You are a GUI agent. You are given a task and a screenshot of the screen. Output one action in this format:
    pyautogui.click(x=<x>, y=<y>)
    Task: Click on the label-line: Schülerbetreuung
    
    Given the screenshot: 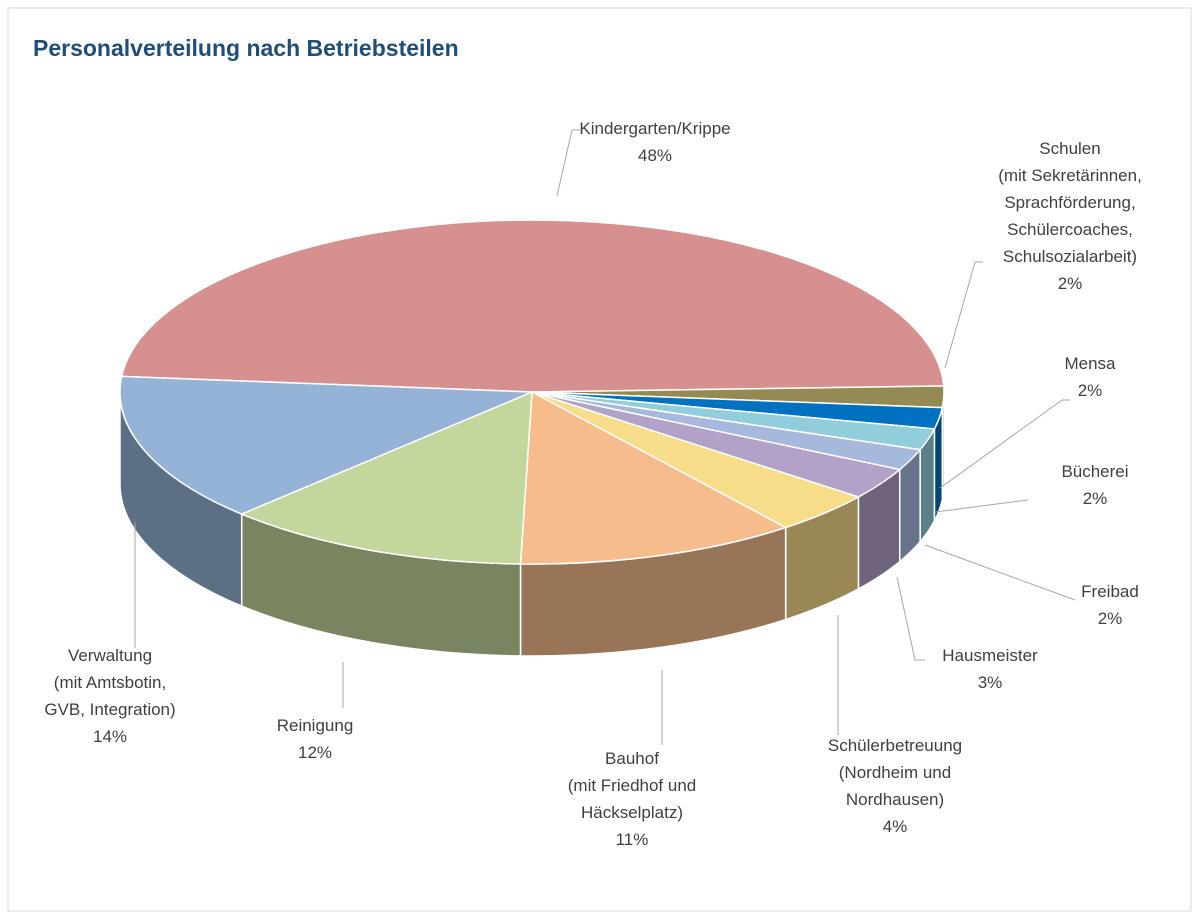 What is the action you would take?
    pyautogui.click(x=895, y=745)
    